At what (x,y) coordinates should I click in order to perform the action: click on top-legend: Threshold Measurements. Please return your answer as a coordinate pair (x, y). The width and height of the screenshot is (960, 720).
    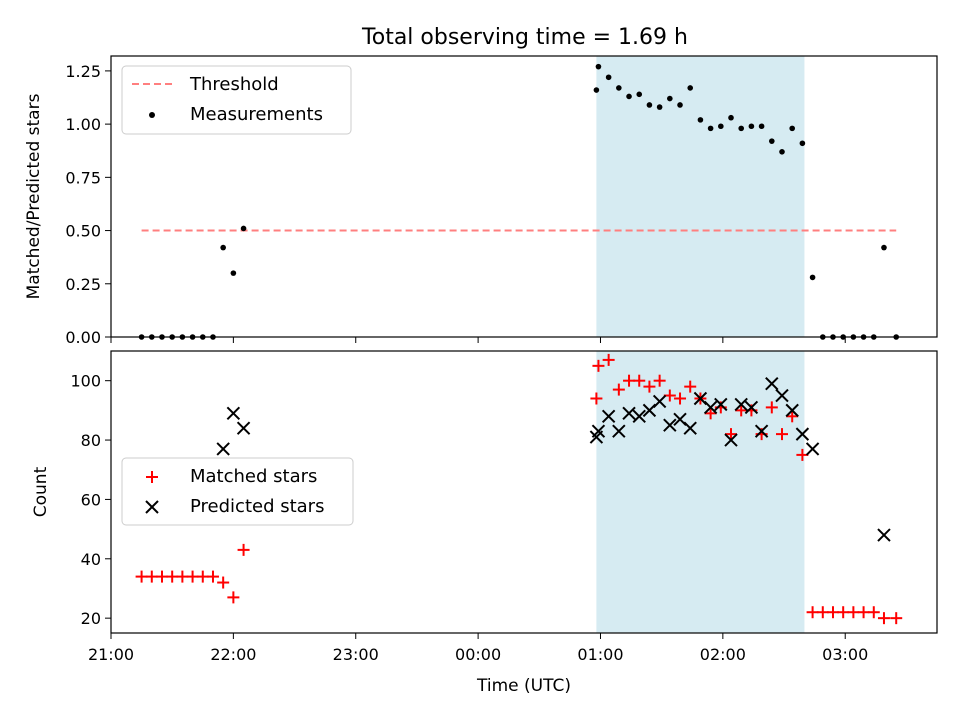
    Looking at the image, I should click on (236, 100).